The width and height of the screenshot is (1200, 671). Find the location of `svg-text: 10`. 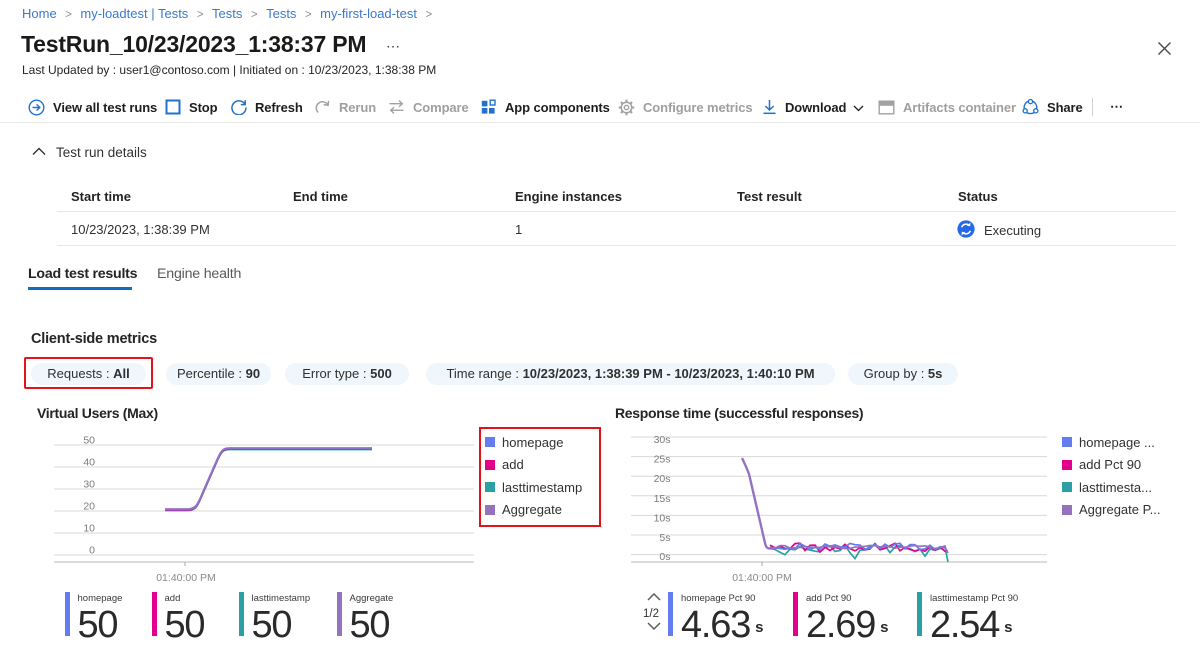

svg-text: 10 is located at coordinates (89, 529).